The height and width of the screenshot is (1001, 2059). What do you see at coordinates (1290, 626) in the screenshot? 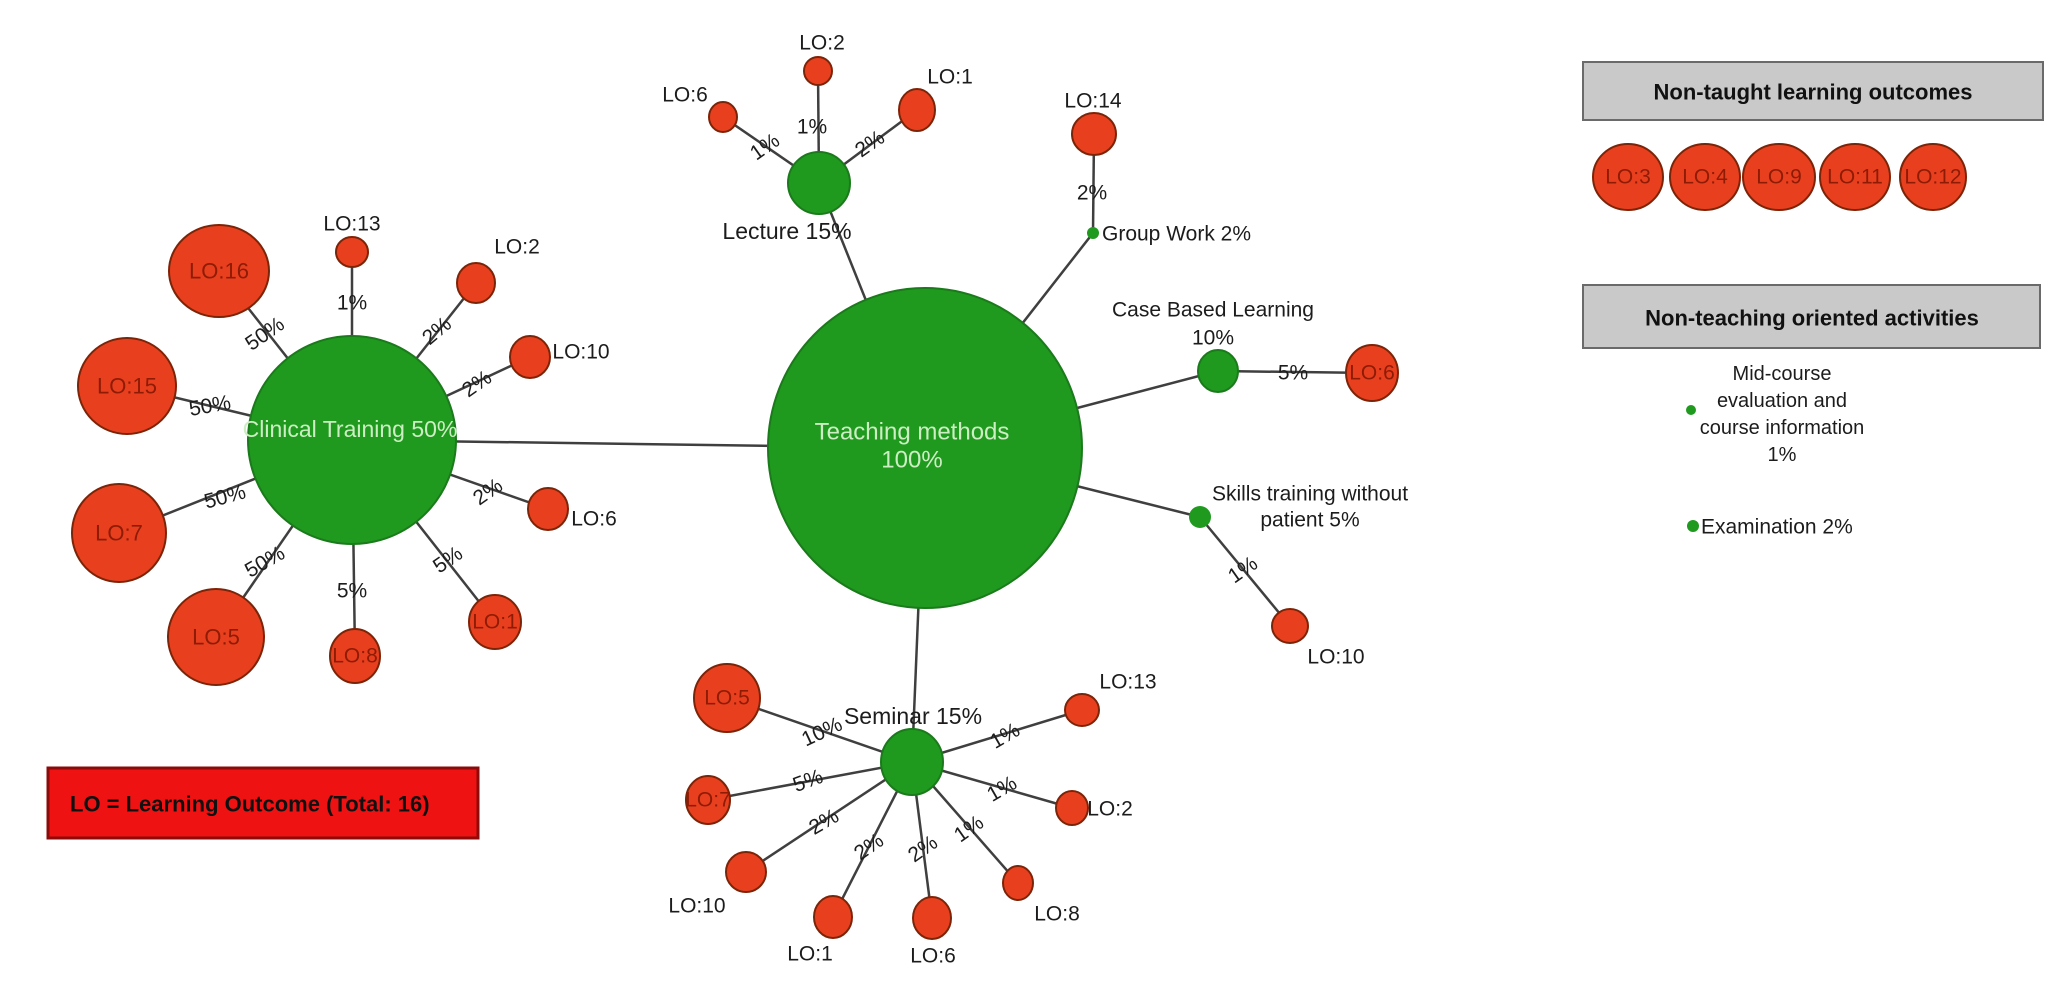
I see `node-s-lo10` at bounding box center [1290, 626].